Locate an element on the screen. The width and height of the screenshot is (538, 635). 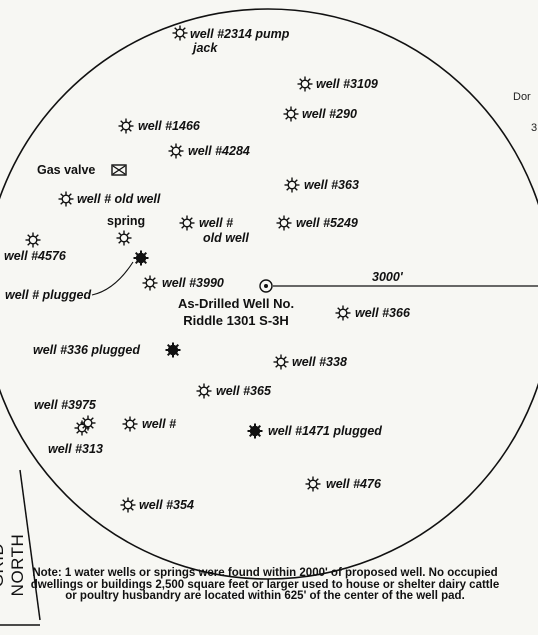
label-well-338: well #338 is located at coordinates (319, 362).